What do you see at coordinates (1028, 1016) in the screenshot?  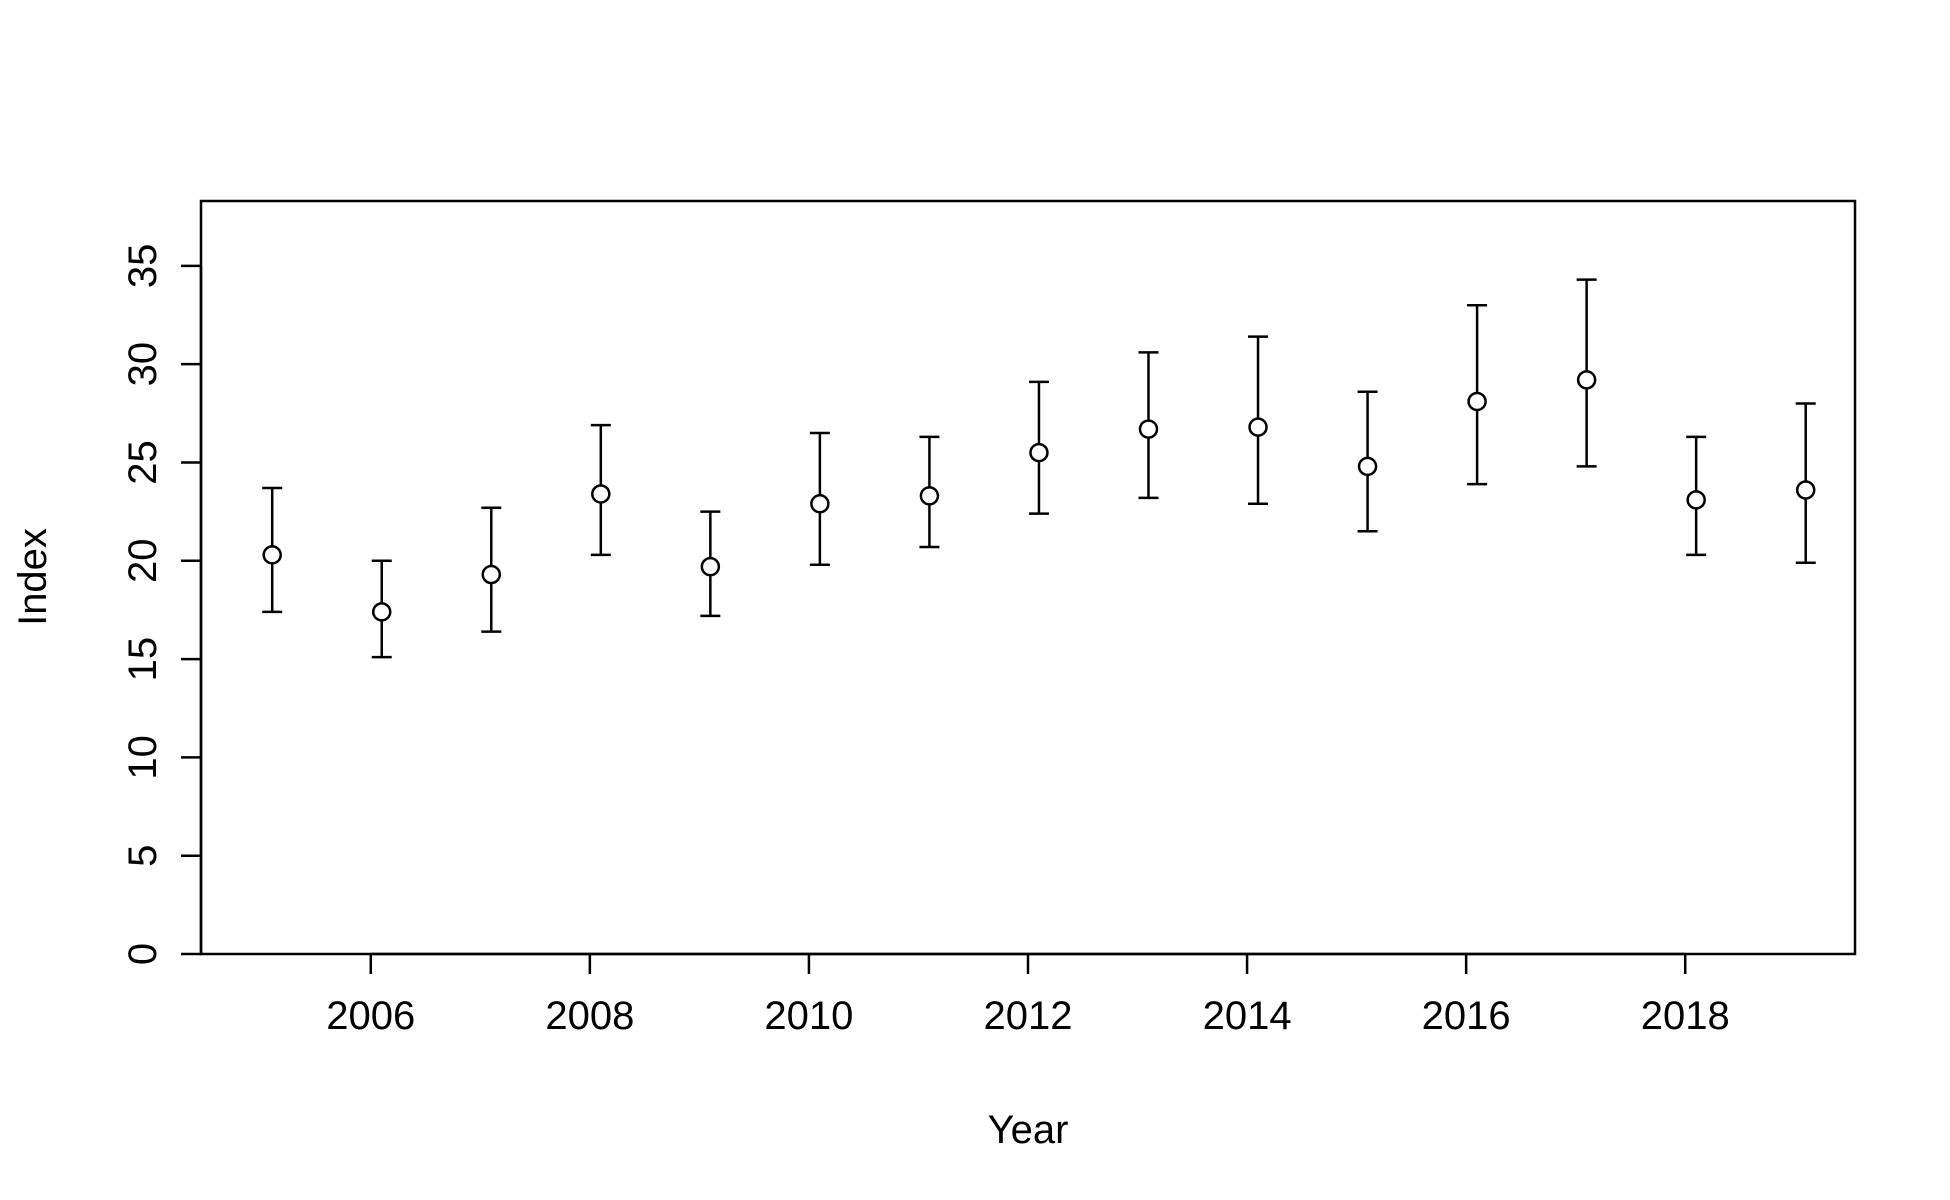 I see `x-tick-label: 2012` at bounding box center [1028, 1016].